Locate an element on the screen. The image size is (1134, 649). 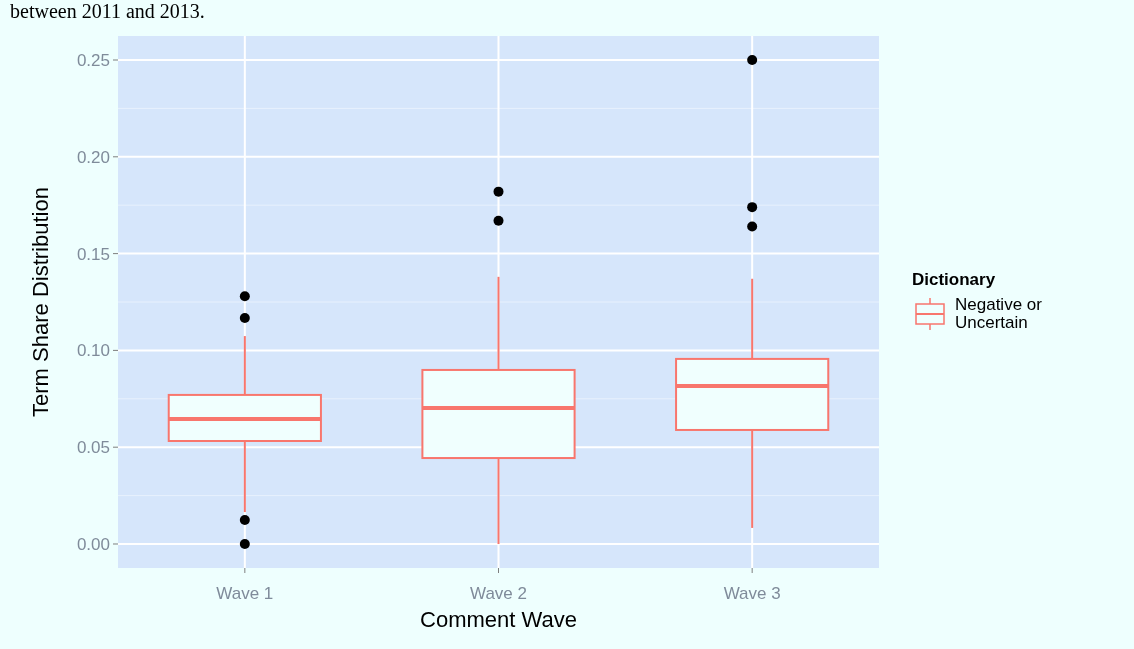
y-tick-label: 0.25 is located at coordinates (93, 60).